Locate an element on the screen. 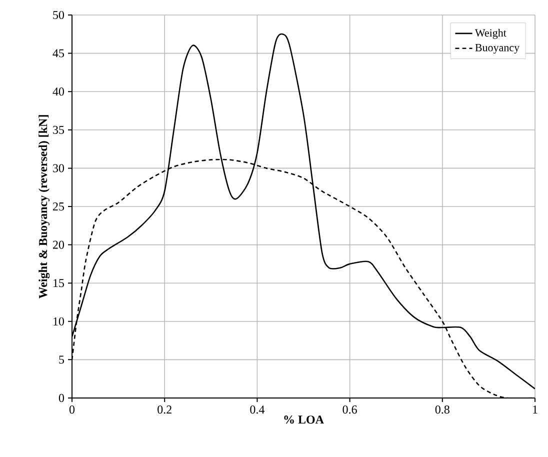  y-tick-label: 45 is located at coordinates (58, 53).